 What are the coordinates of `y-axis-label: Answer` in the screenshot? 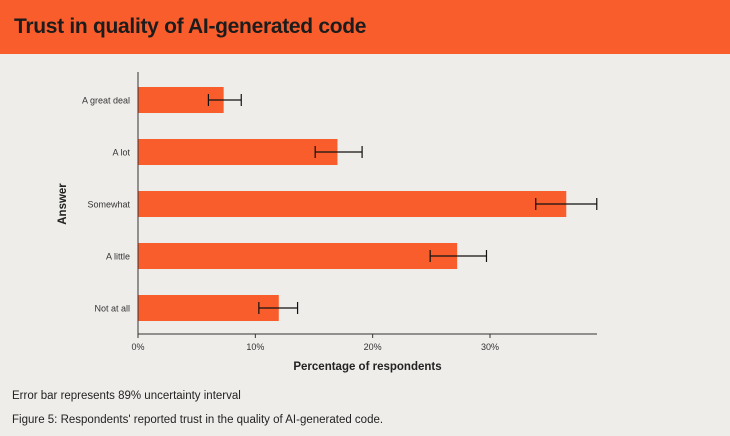 It's located at (63, 204).